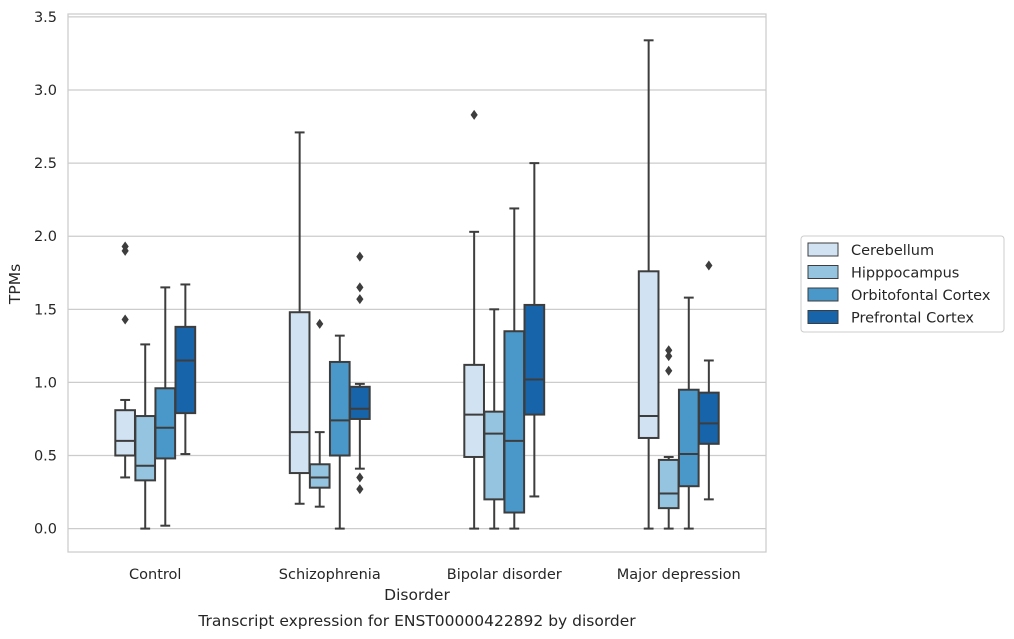 This screenshot has width=1014, height=639. Describe the element at coordinates (45, 310) in the screenshot. I see `y-tick-label: 1.5` at that location.